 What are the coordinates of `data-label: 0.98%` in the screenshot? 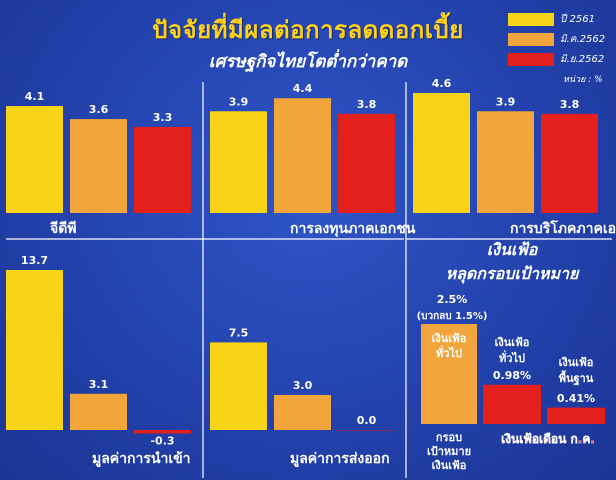 It's located at (512, 375).